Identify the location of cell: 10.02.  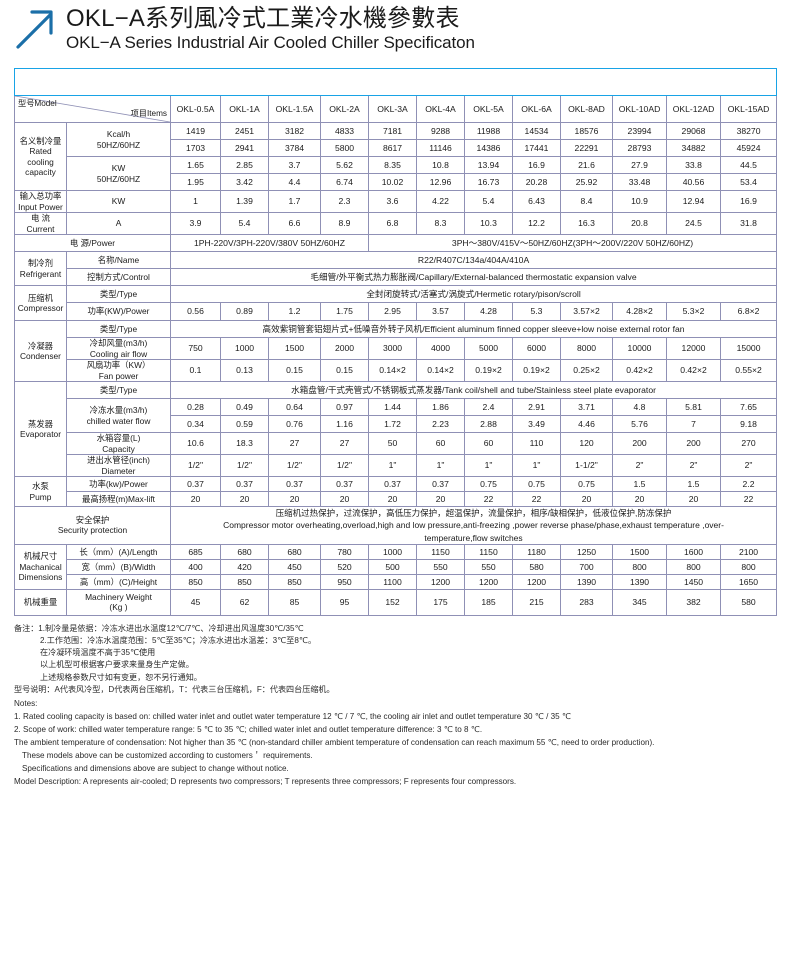
(392, 182).